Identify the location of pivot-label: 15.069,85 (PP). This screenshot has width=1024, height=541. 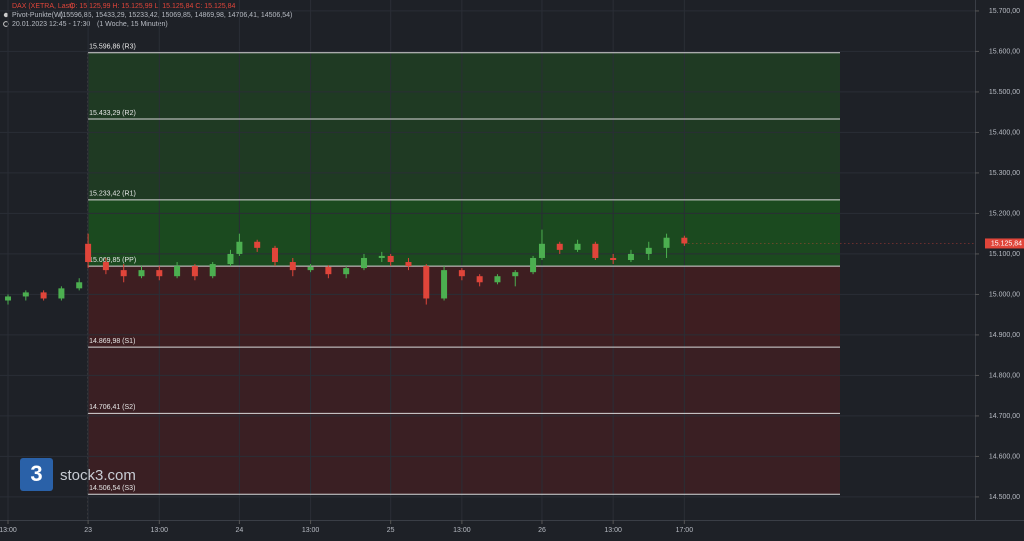
(112, 260).